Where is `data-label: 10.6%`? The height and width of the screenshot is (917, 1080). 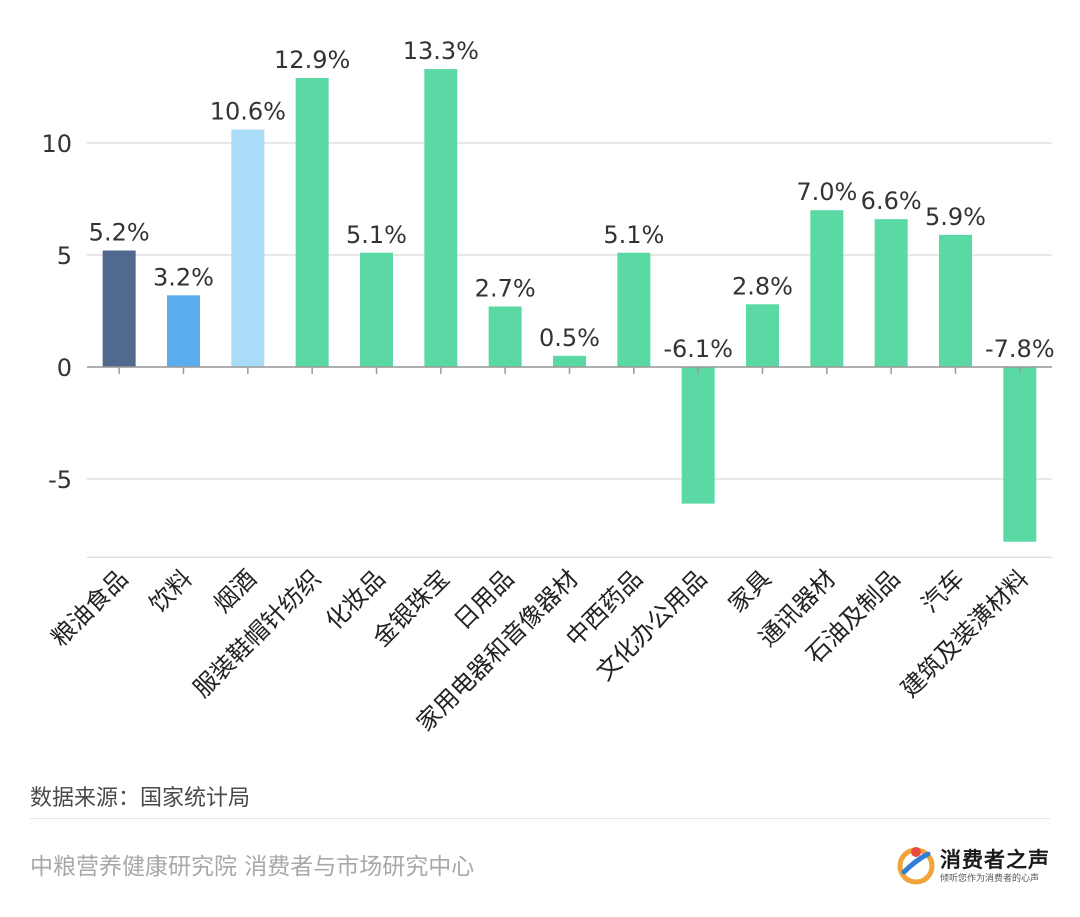
data-label: 10.6% is located at coordinates (248, 112).